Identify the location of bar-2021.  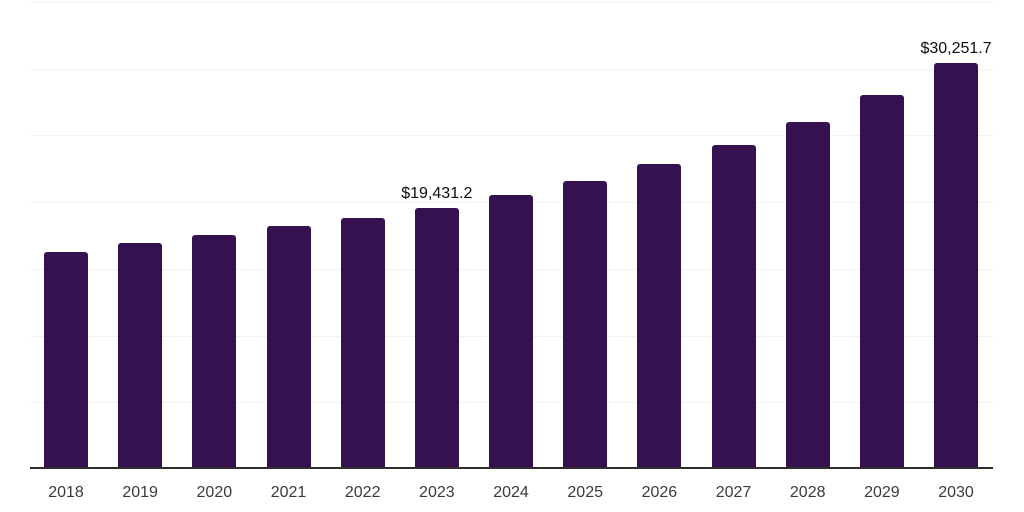
(288, 346).